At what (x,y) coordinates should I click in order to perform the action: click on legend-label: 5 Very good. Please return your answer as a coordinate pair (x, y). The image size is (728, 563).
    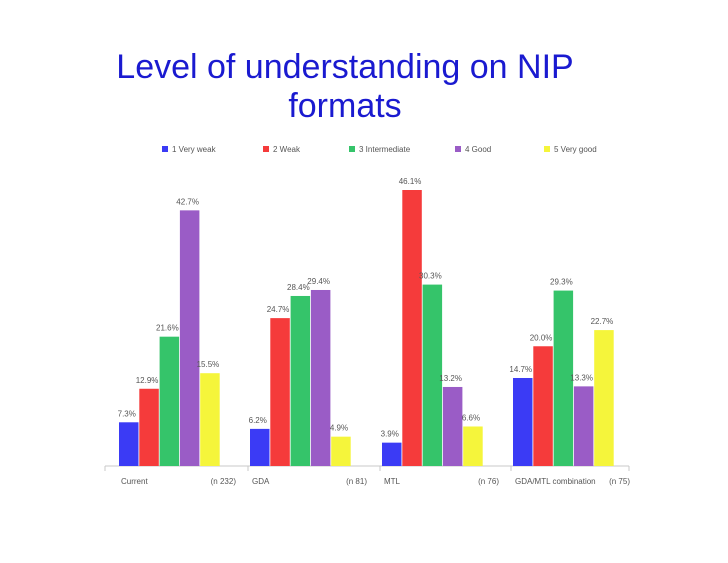
    Looking at the image, I should click on (575, 149).